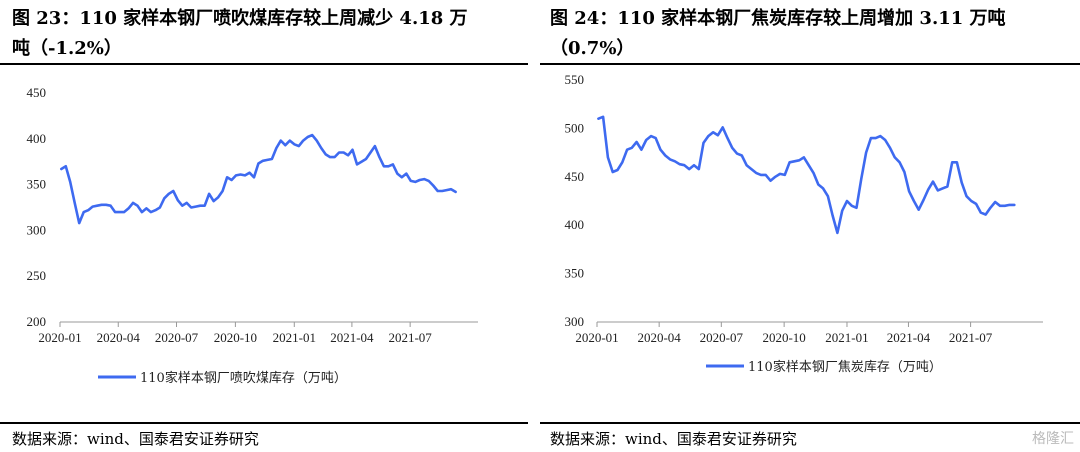 This screenshot has height=452, width=1080. What do you see at coordinates (845, 367) in the screenshot?
I see `legend-label: 110家样本钢厂焦炭库存（万吨）` at bounding box center [845, 367].